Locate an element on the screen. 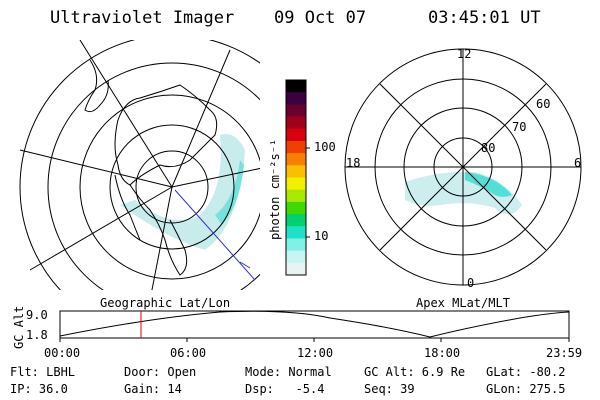  altitude-curve is located at coordinates (314, 324).